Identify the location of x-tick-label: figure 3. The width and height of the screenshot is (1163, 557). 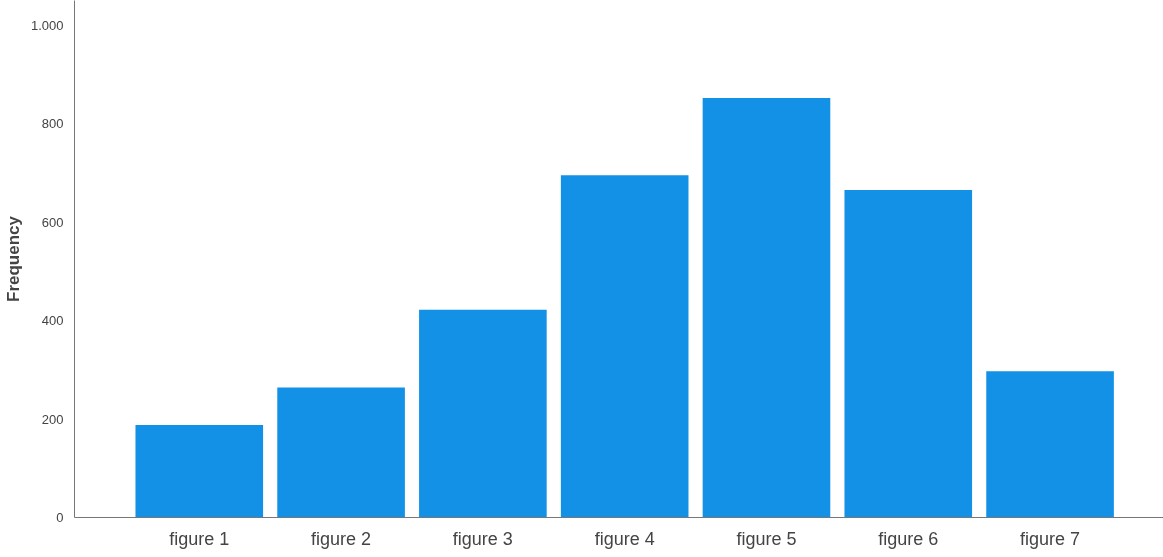
(482, 538).